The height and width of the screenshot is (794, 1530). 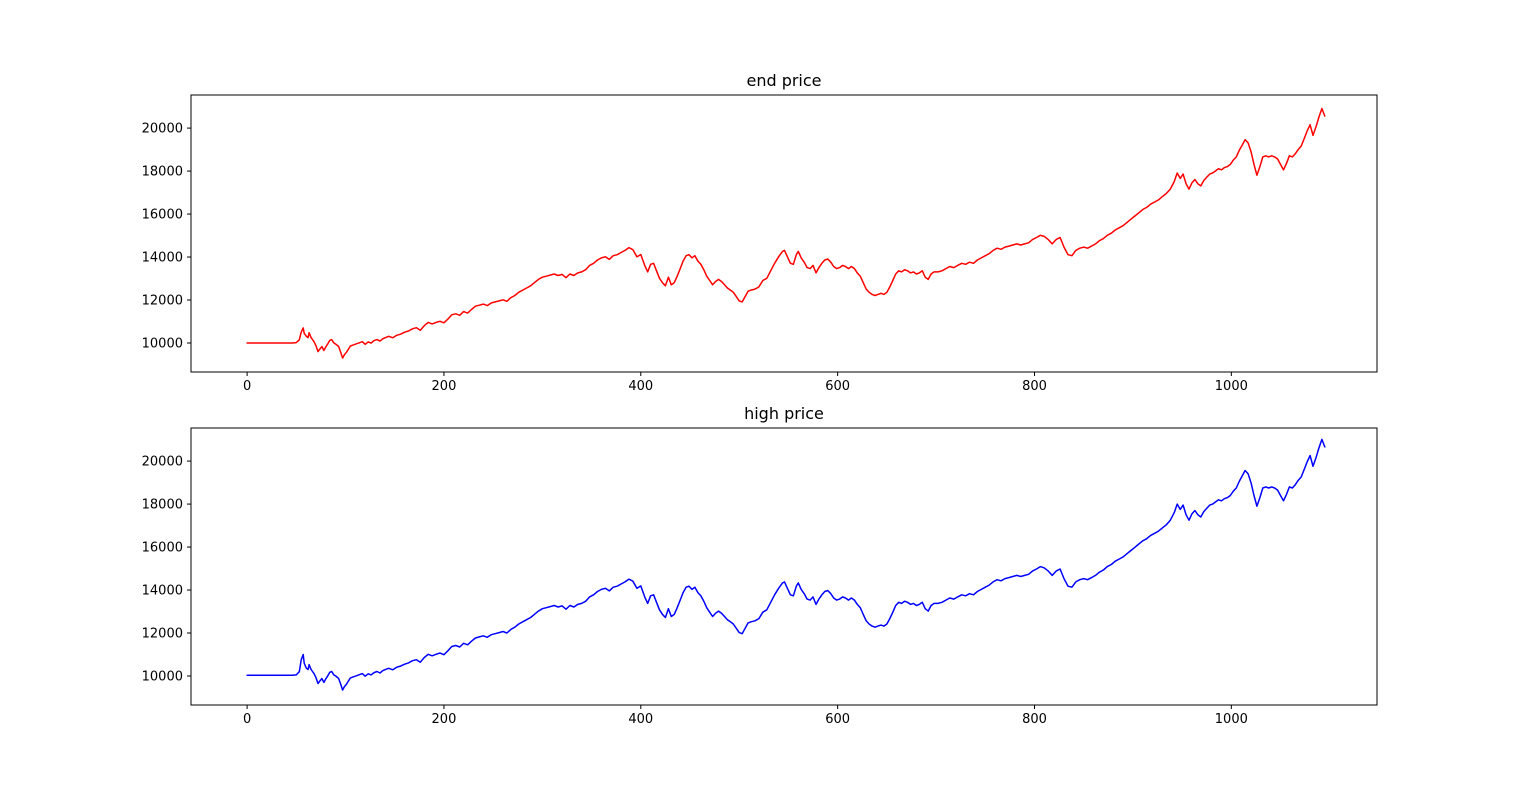 What do you see at coordinates (1231, 719) in the screenshot?
I see `chart2-x-tick-label: 1000` at bounding box center [1231, 719].